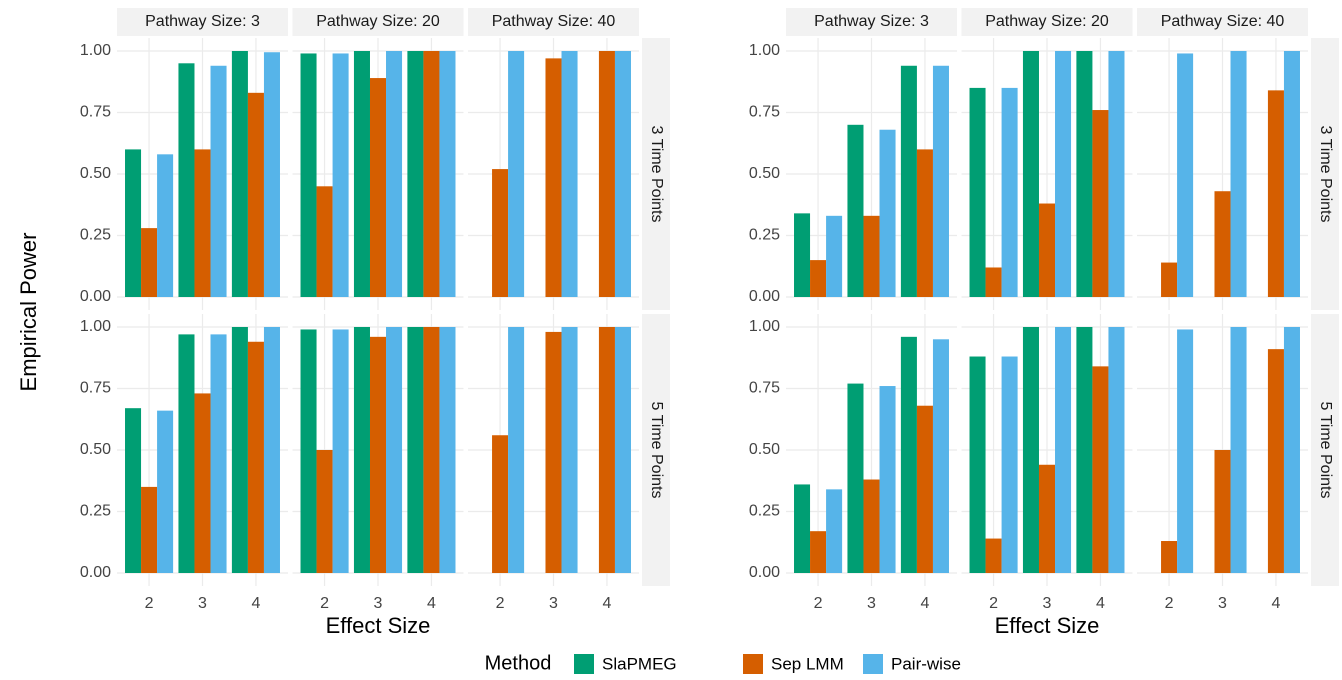 The height and width of the screenshot is (680, 1342). I want to click on col-strip-label: Pathway Size: 40, so click(1223, 21).